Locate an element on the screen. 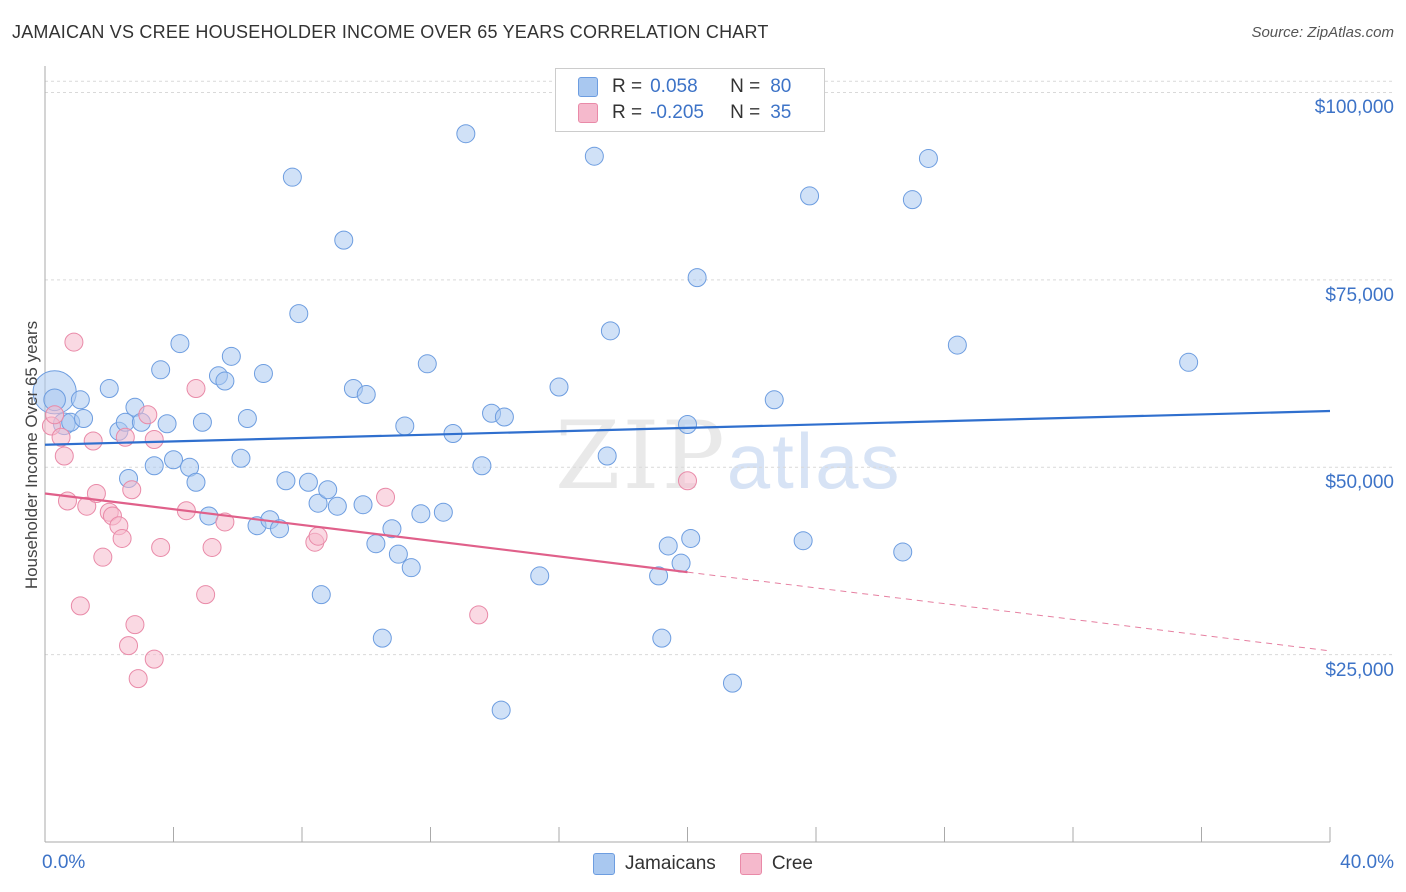 This screenshot has height=892, width=1406. trendline-extension-cree is located at coordinates (1009, 611).